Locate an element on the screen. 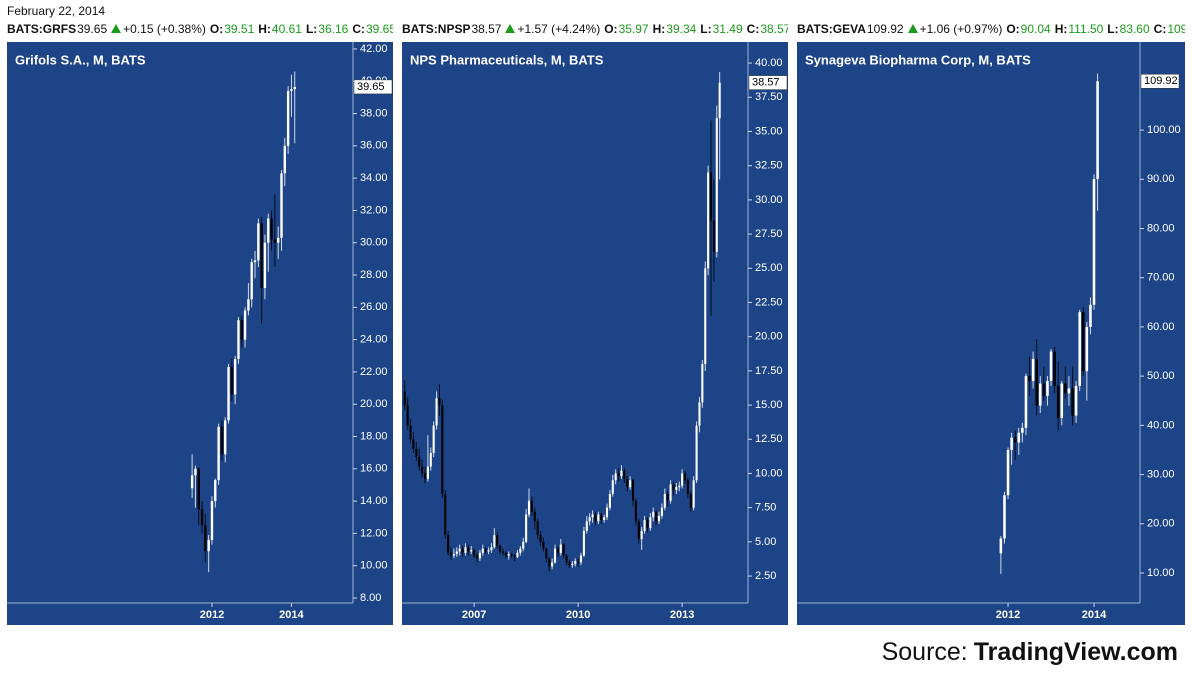  y-tick-label: 42.00 is located at coordinates (374, 49).